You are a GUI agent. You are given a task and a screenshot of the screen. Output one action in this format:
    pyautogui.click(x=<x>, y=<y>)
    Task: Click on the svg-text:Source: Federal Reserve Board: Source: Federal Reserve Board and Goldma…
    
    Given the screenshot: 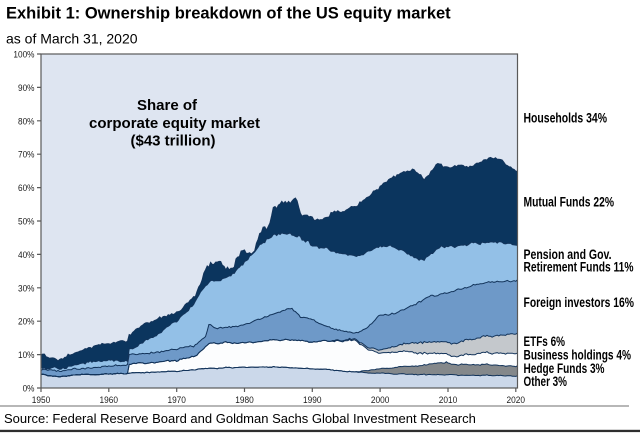 What is the action you would take?
    pyautogui.click(x=240, y=418)
    